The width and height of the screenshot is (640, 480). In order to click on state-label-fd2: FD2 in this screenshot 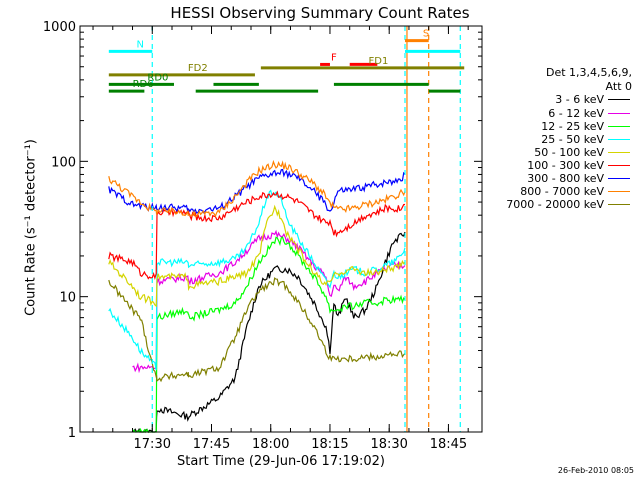, I will do `click(198, 68)`.